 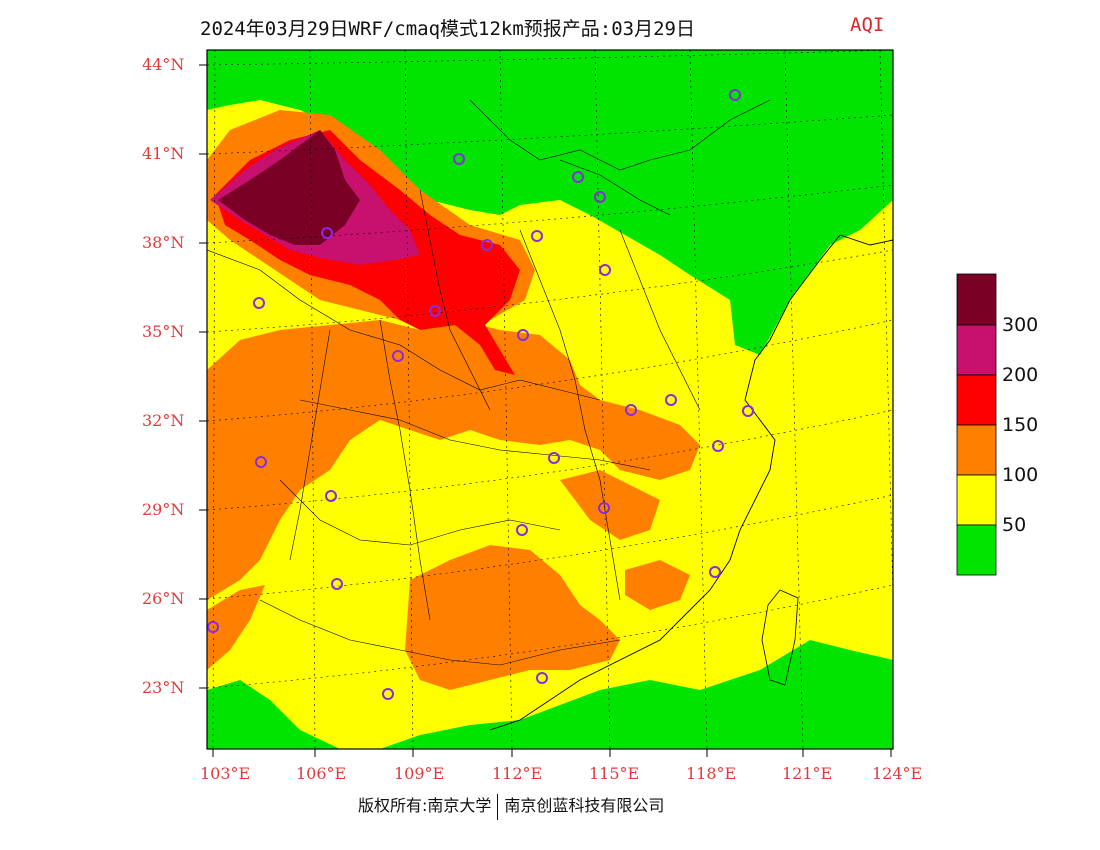 I want to click on legend-swatch-hazardous, so click(x=976, y=299).